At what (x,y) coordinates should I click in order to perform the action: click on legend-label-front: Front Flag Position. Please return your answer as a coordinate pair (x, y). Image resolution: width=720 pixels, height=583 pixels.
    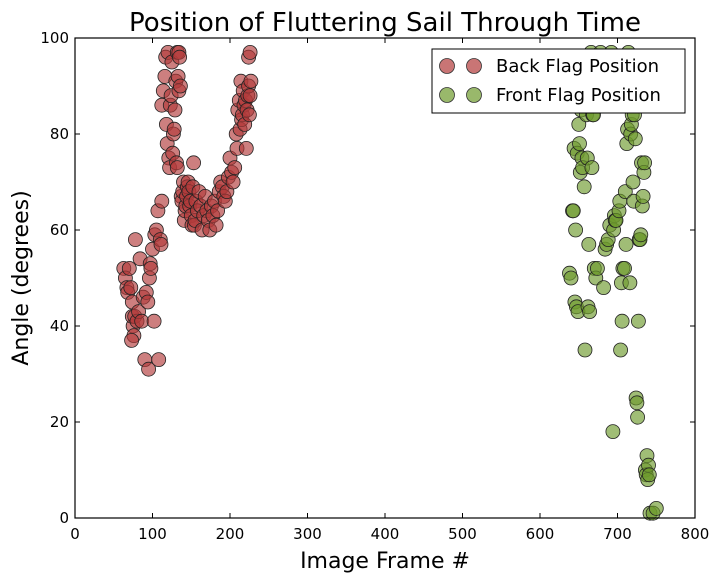
    Looking at the image, I should click on (578, 95).